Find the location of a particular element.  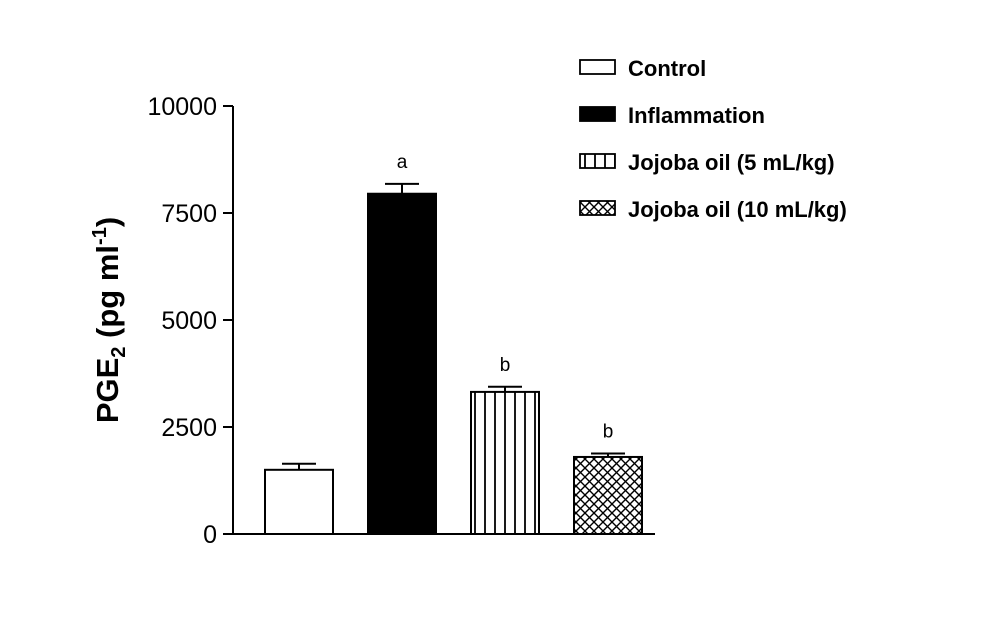

y-axis-title-superscript: -1 is located at coordinates (100, 236).